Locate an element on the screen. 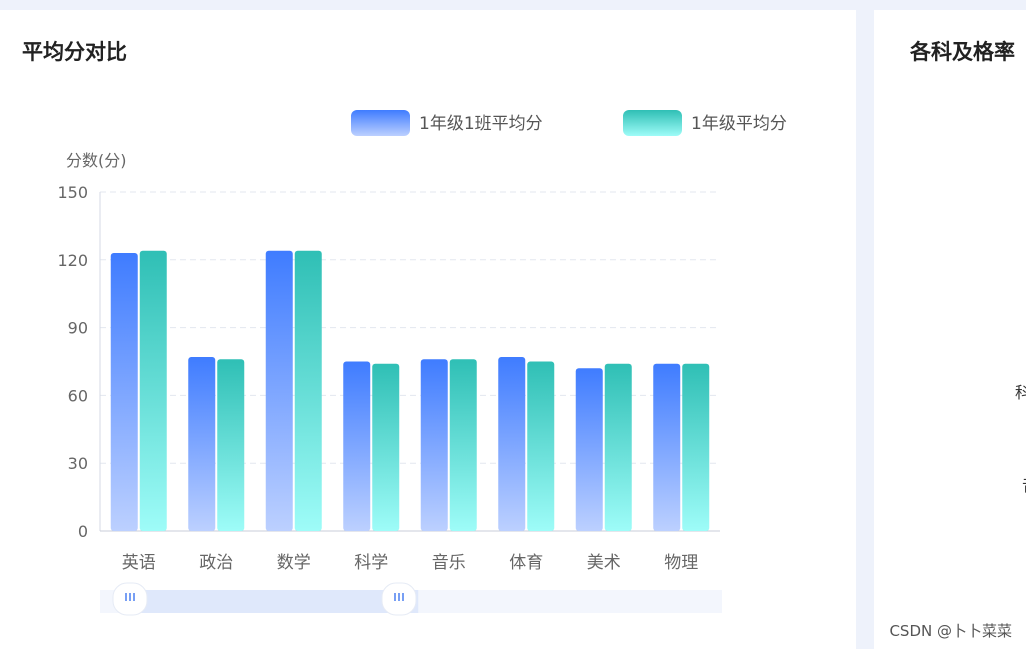 This screenshot has width=1026, height=649. watermark: CSDN @卜卜菜菜 is located at coordinates (950, 631).